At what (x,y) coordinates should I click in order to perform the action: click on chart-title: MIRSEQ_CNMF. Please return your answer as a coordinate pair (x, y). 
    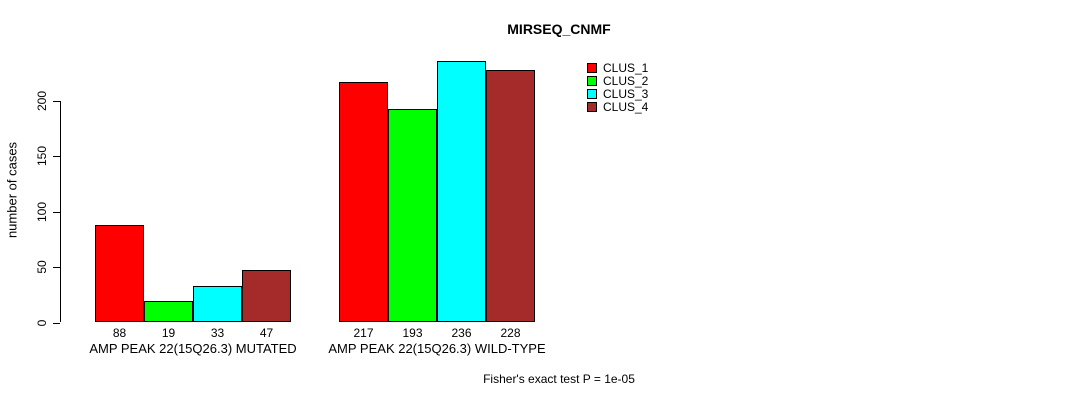
    Looking at the image, I should click on (559, 29).